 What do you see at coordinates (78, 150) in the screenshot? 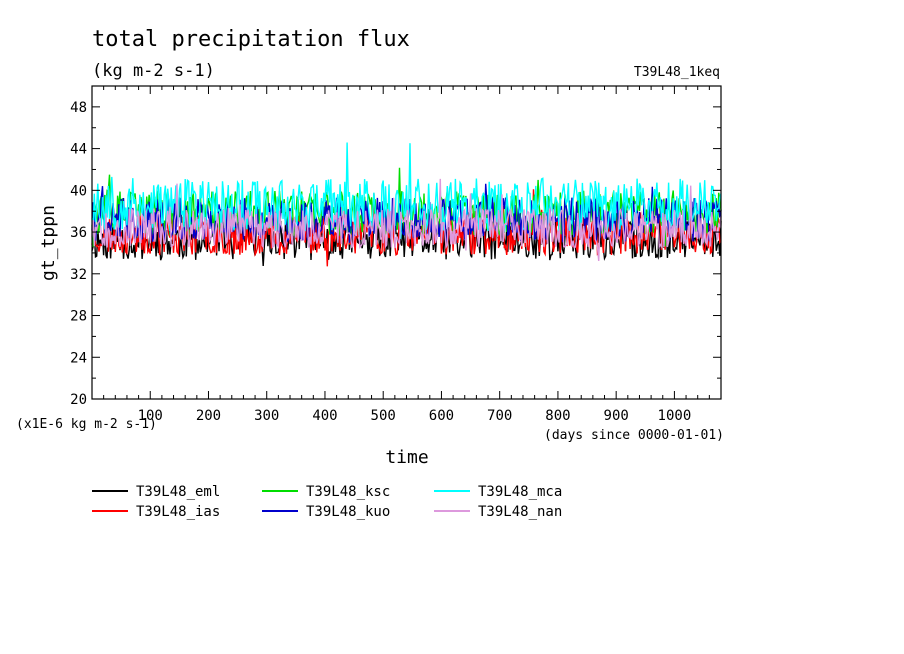
I see `y-tick-label: 44` at bounding box center [78, 150].